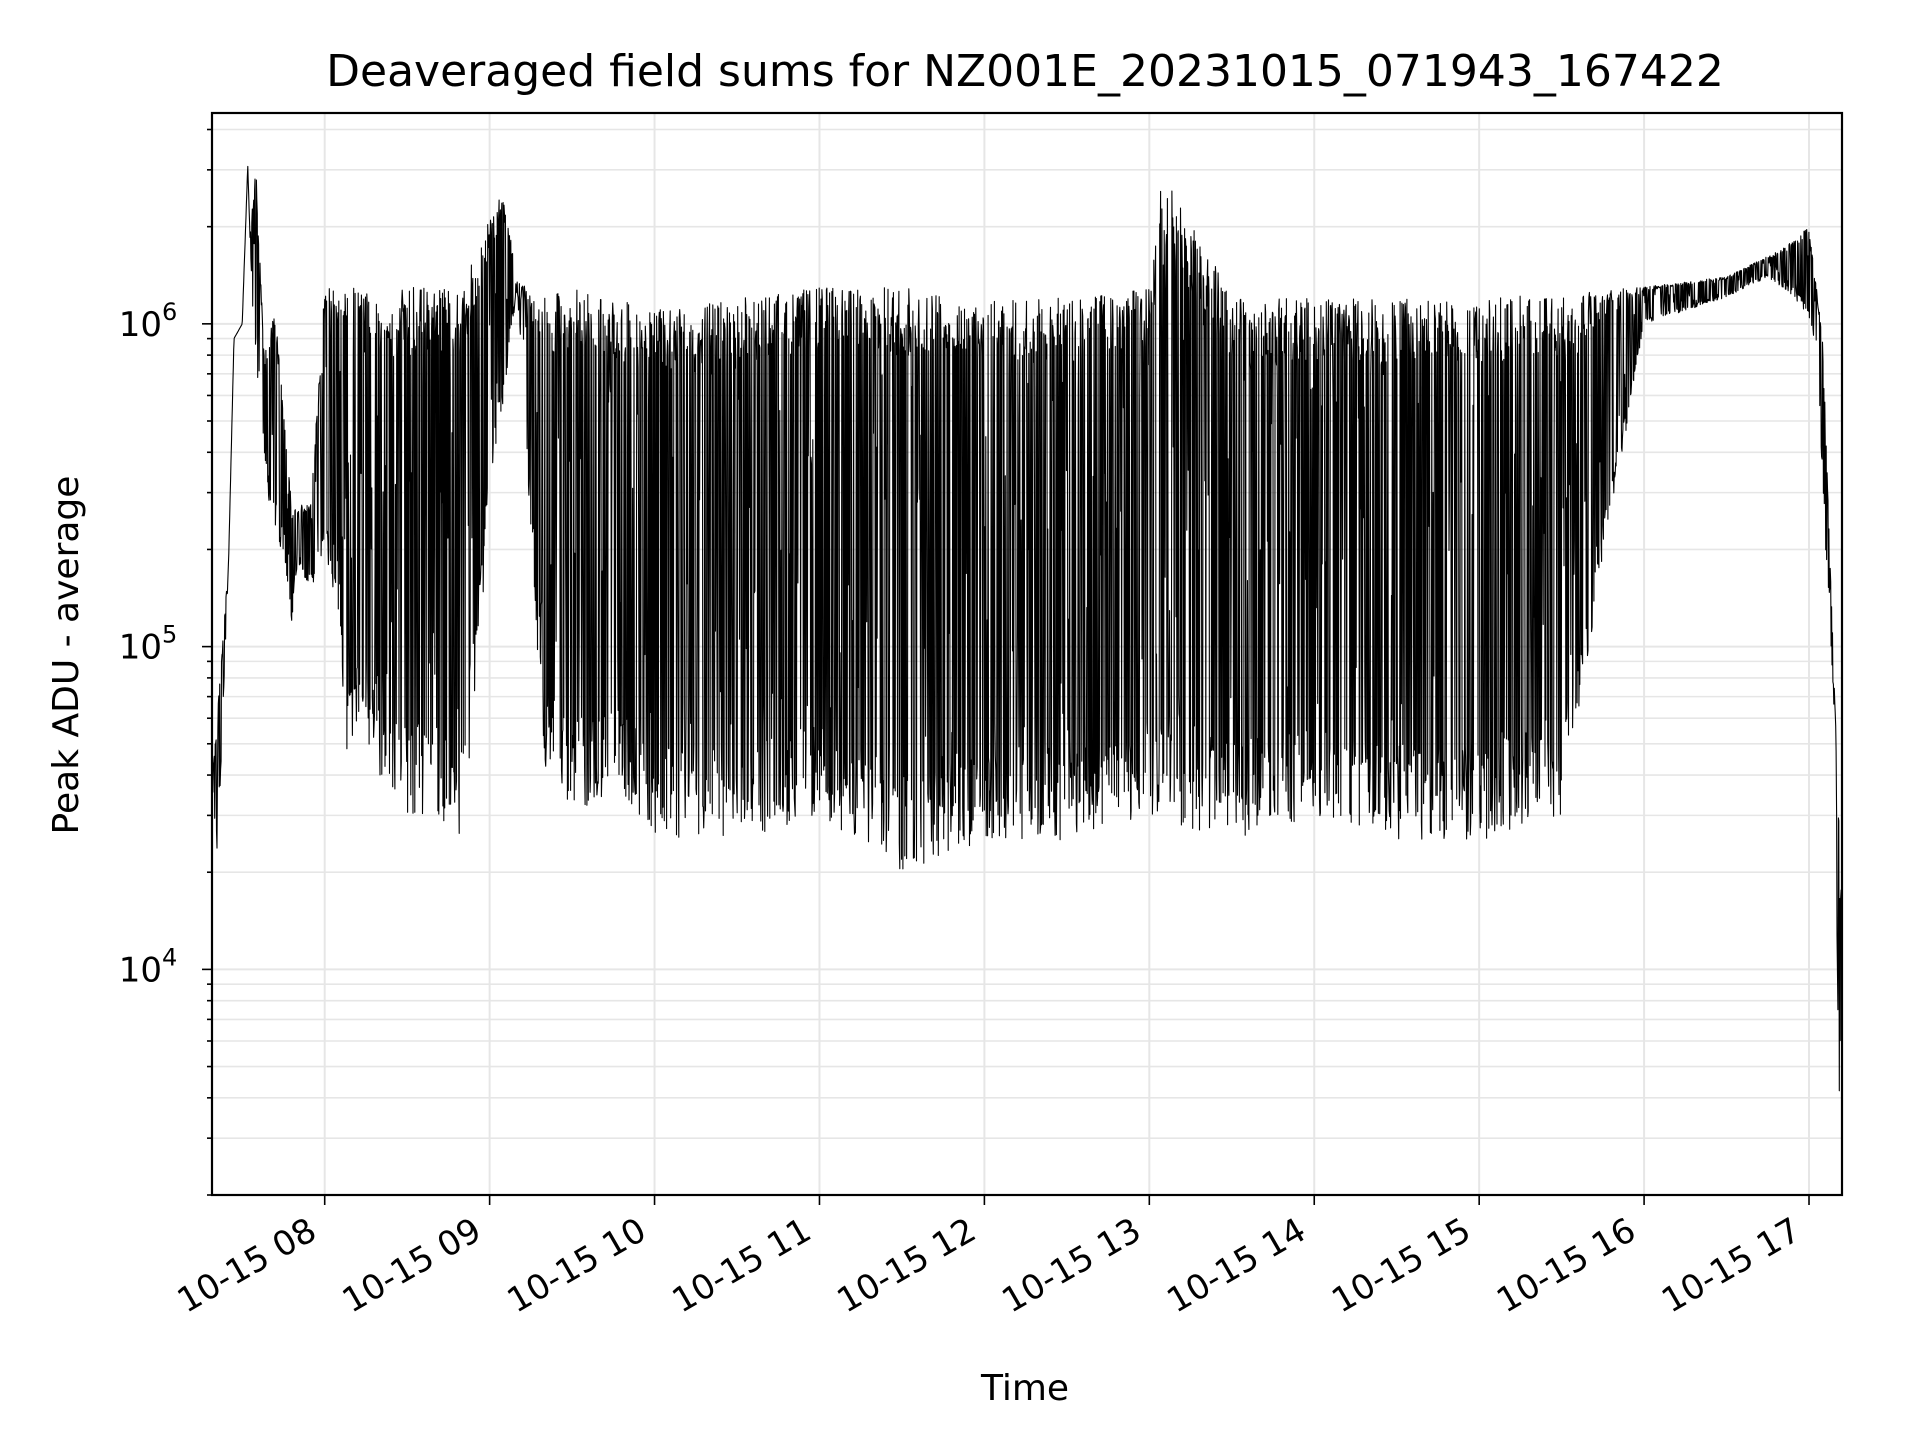  I want to click on y-axis-label: Peak ADU - average, so click(66, 655).